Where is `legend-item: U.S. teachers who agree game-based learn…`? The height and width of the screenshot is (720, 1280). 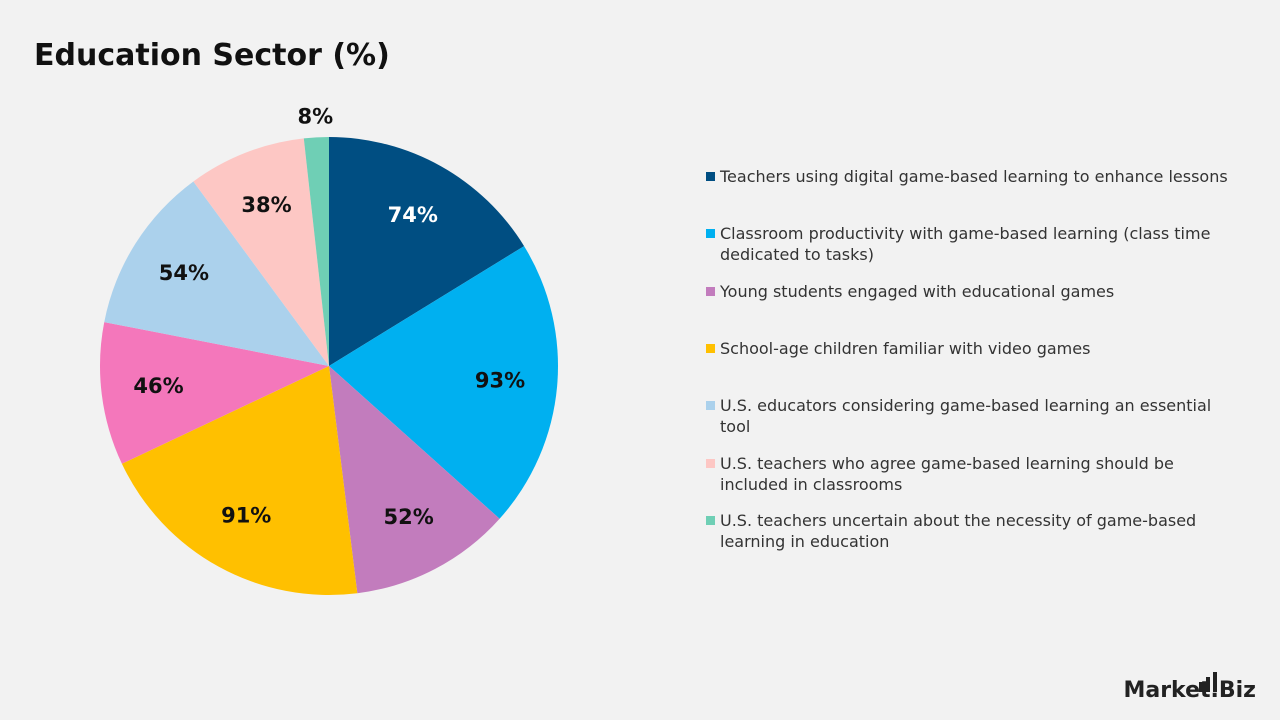 legend-item: U.S. teachers who agree game-based learn… is located at coordinates (971, 474).